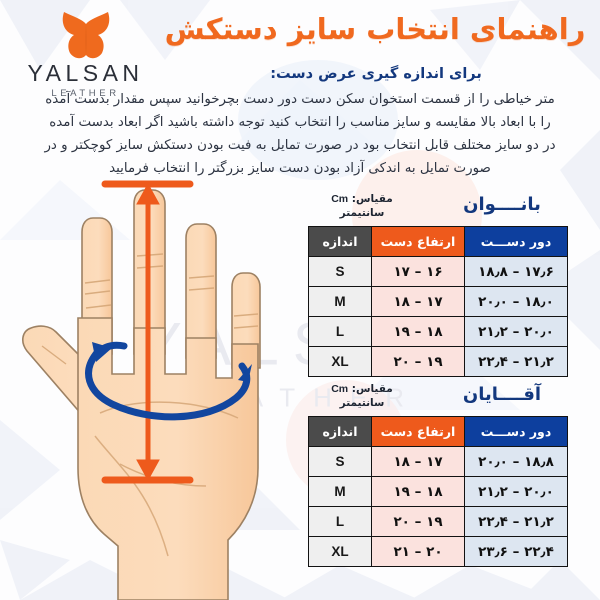  I want to click on table-row: ۱۸٫۸ – ۲۰٫۰ ۱۷ – ۱۸ S, so click(438, 461).